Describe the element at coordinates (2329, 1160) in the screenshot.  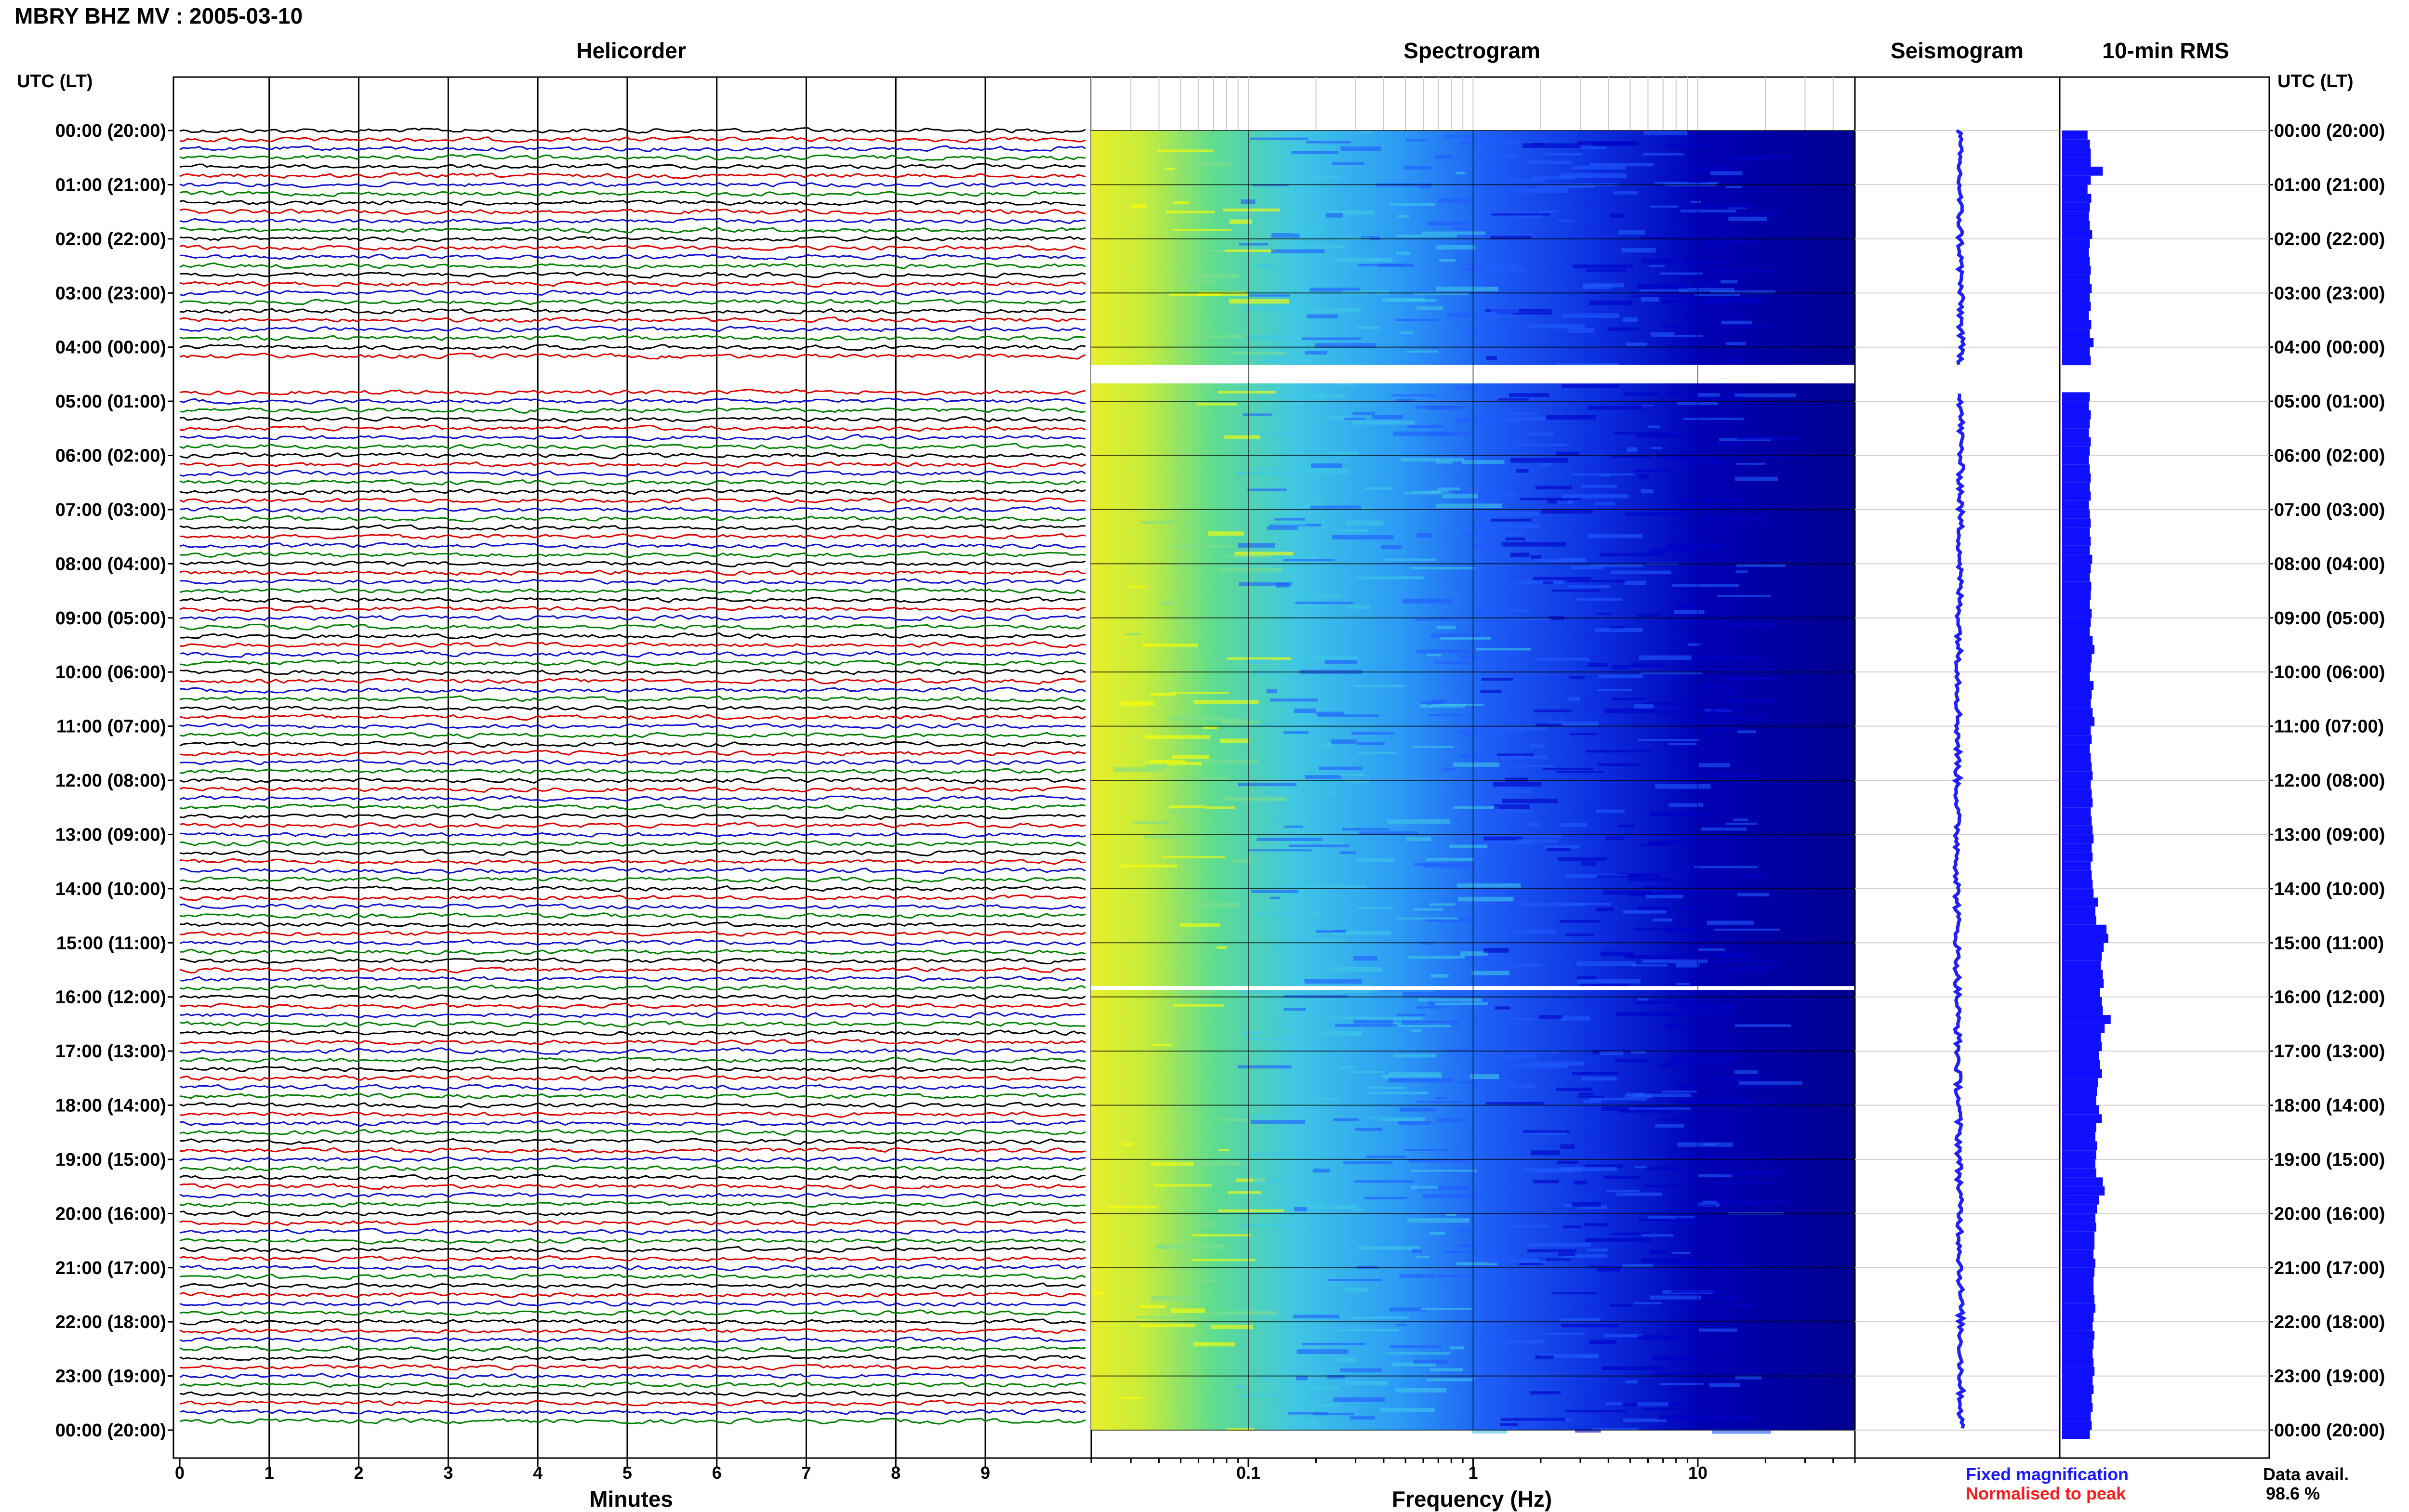
I see `hour-label-right: 19:00 (15:00)` at that location.